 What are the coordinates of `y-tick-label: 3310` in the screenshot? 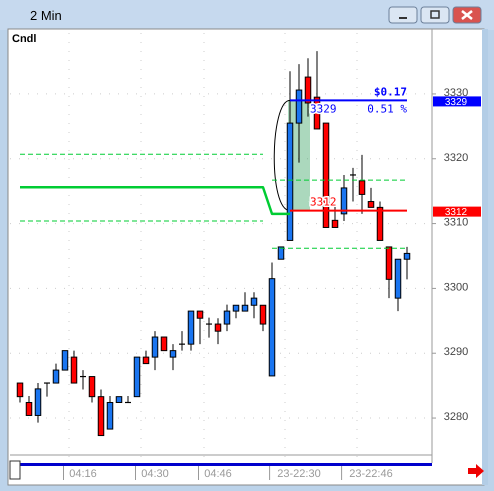 It's located at (456, 222).